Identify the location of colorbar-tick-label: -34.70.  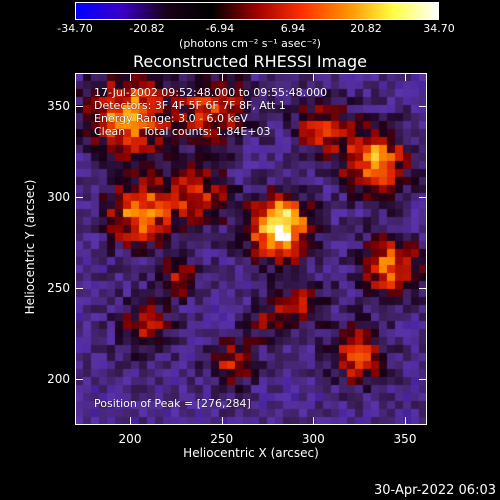
(75, 28).